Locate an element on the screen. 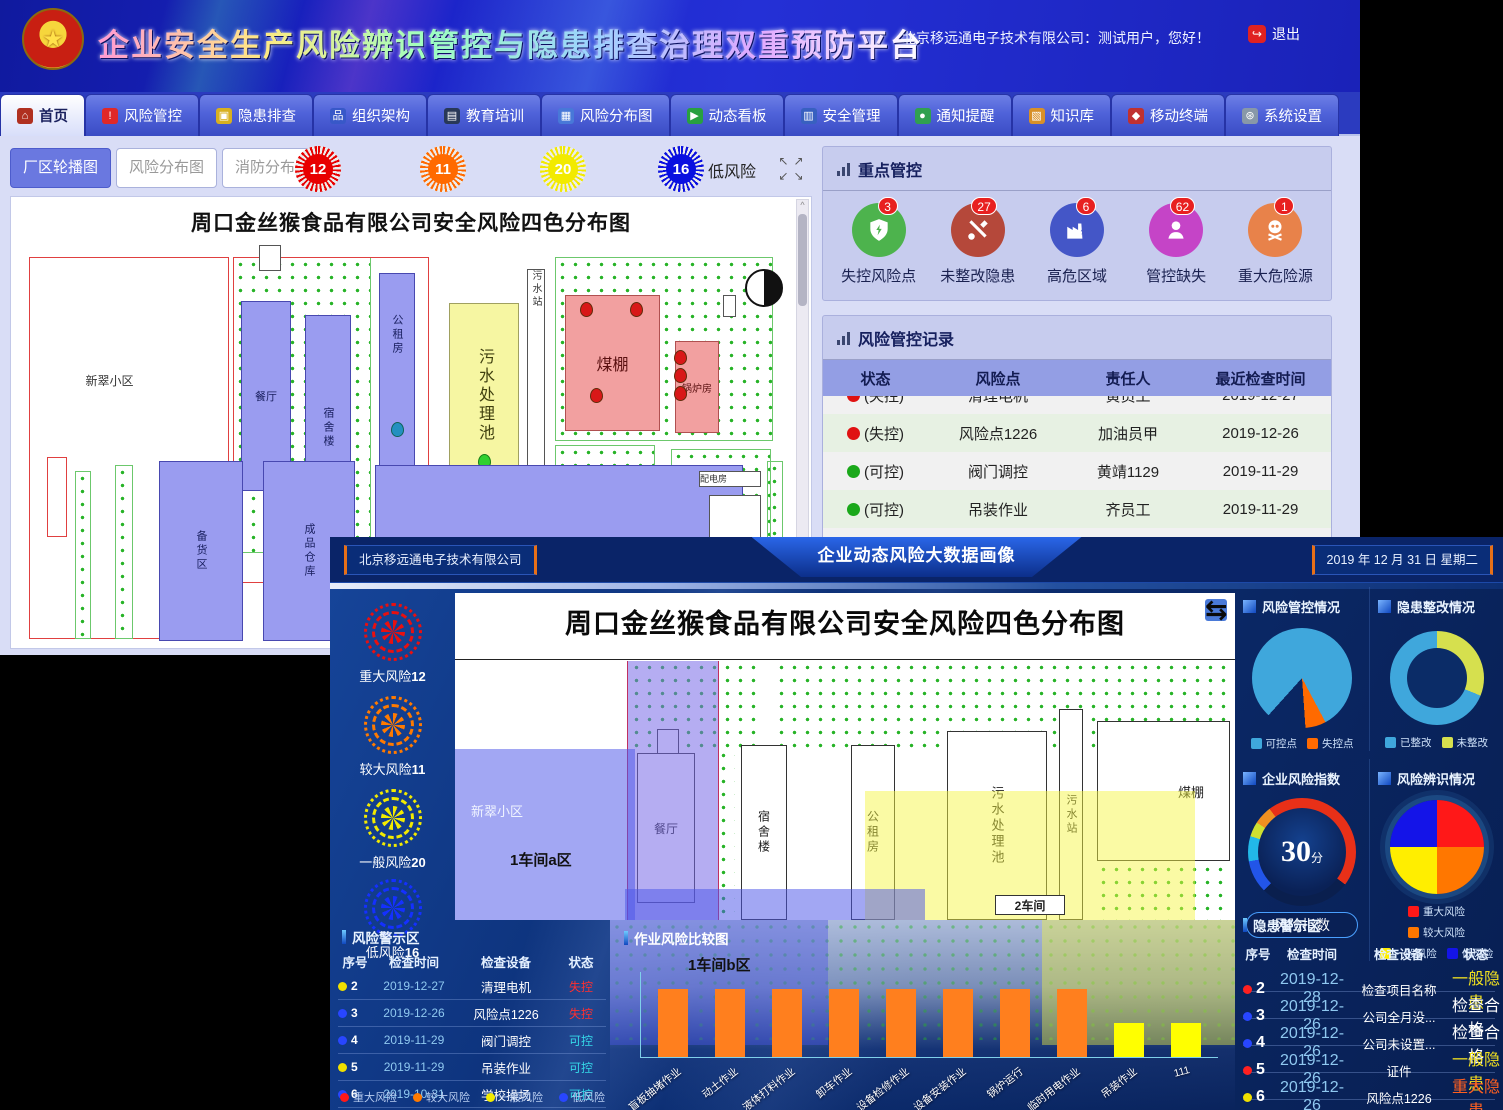 This screenshot has height=1110, width=1503. chart-bars-icon is located at coordinates (843, 338).